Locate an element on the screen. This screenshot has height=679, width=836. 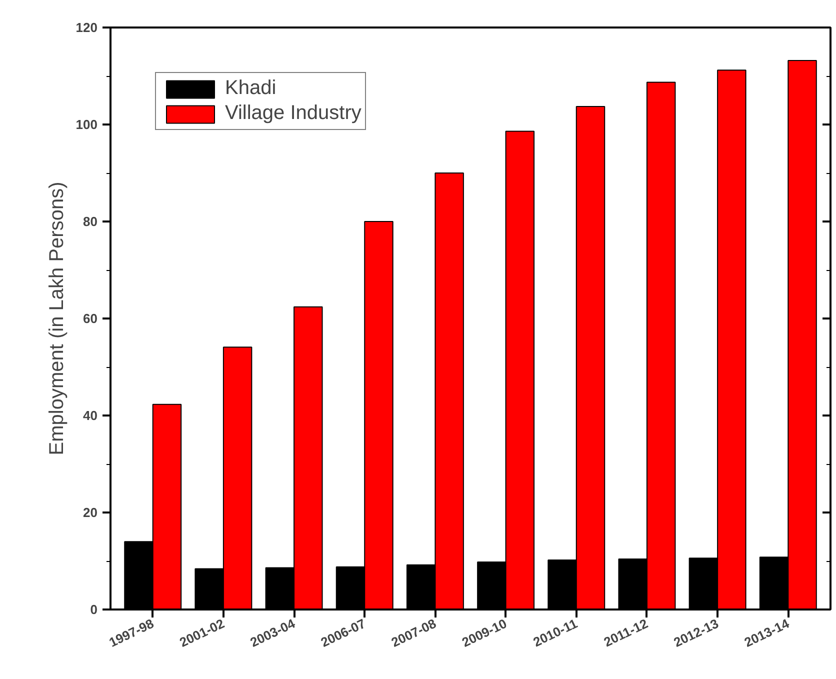
y-tick-label: 40 is located at coordinates (90, 415).